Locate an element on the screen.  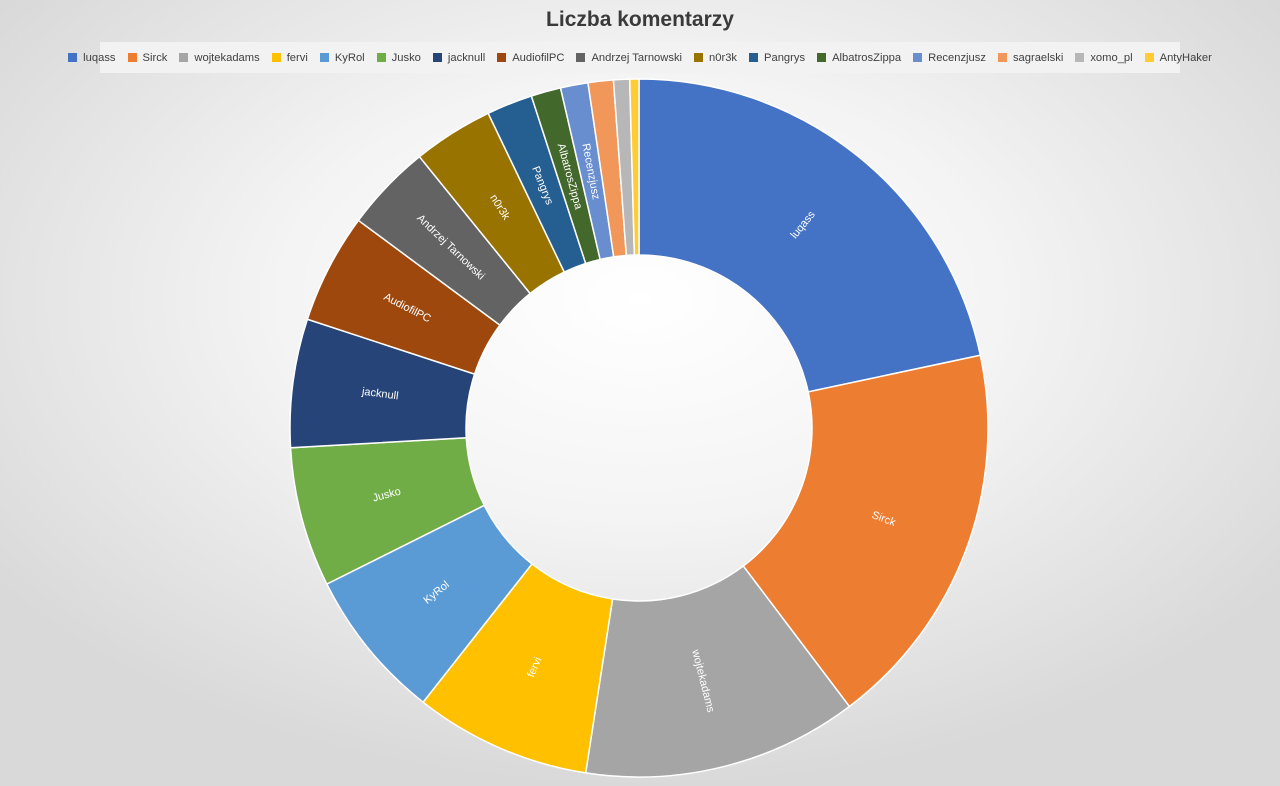
legend-item-sagraelski: sagraelski is located at coordinates (1030, 57).